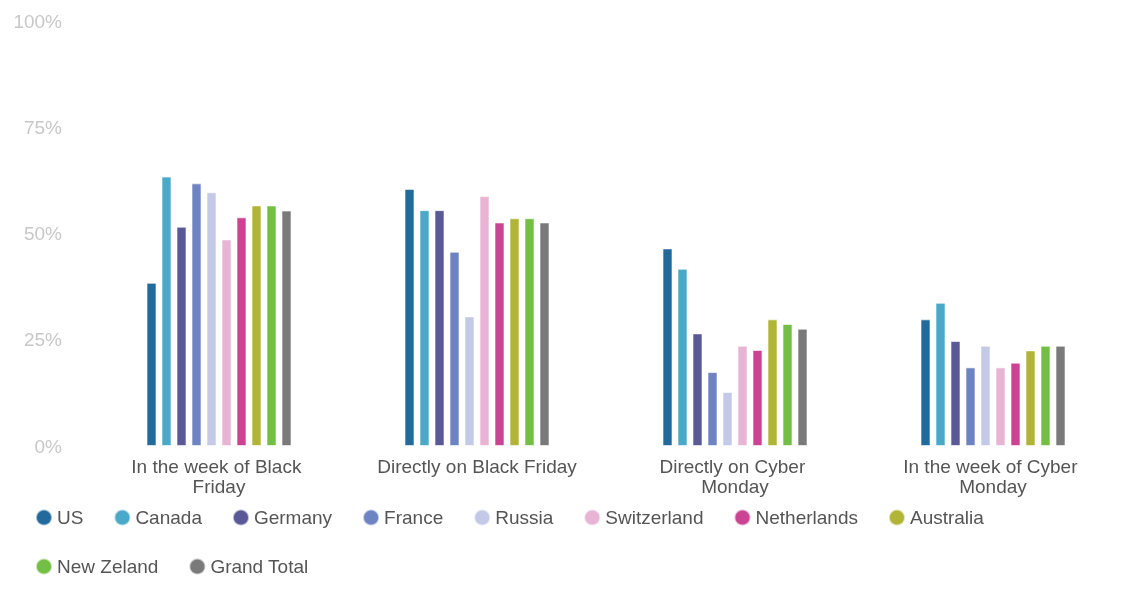  What do you see at coordinates (414, 517) in the screenshot?
I see `legend-label: France` at bounding box center [414, 517].